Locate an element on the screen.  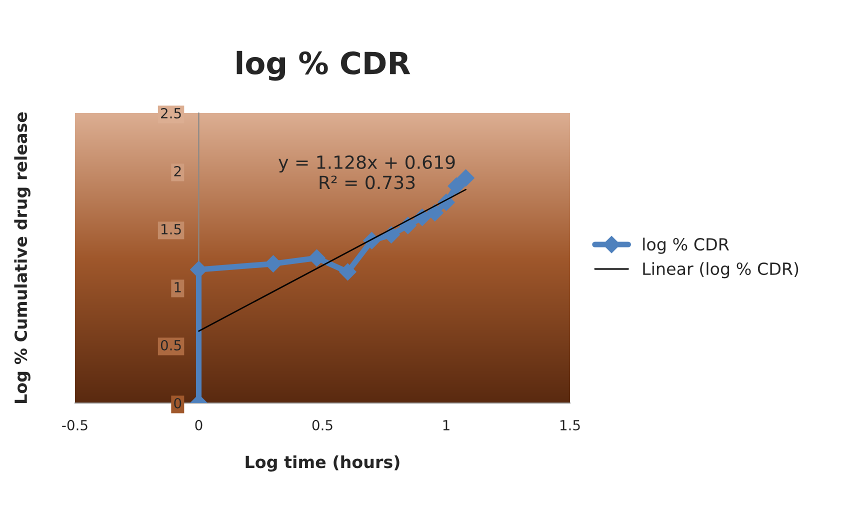
x-axis-title: Log time (hours) is located at coordinates (323, 463).